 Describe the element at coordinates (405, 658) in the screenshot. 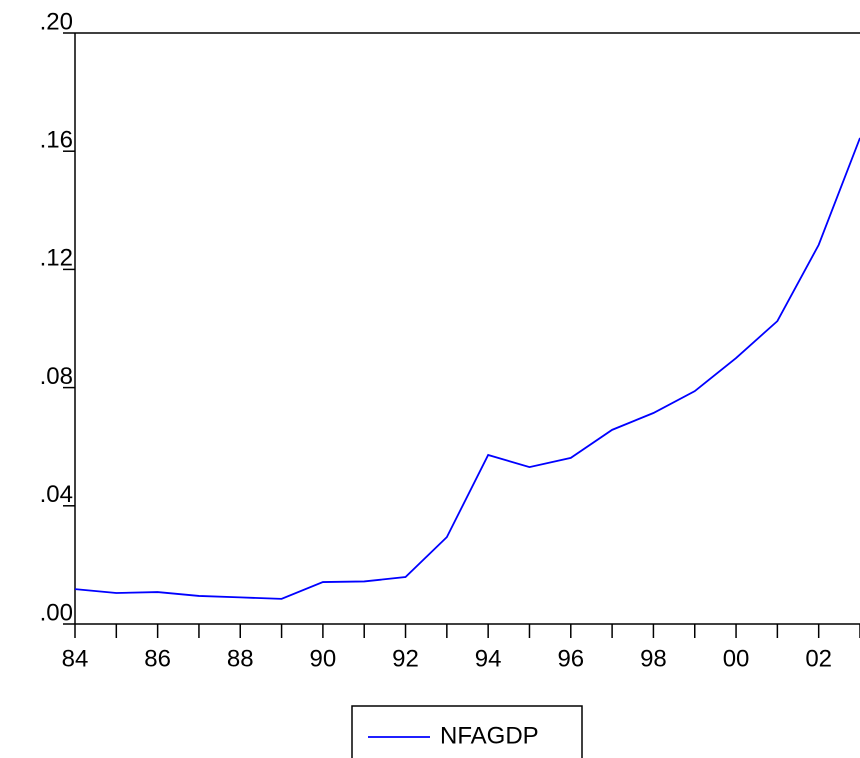

I see `x-tick-label: 92` at that location.